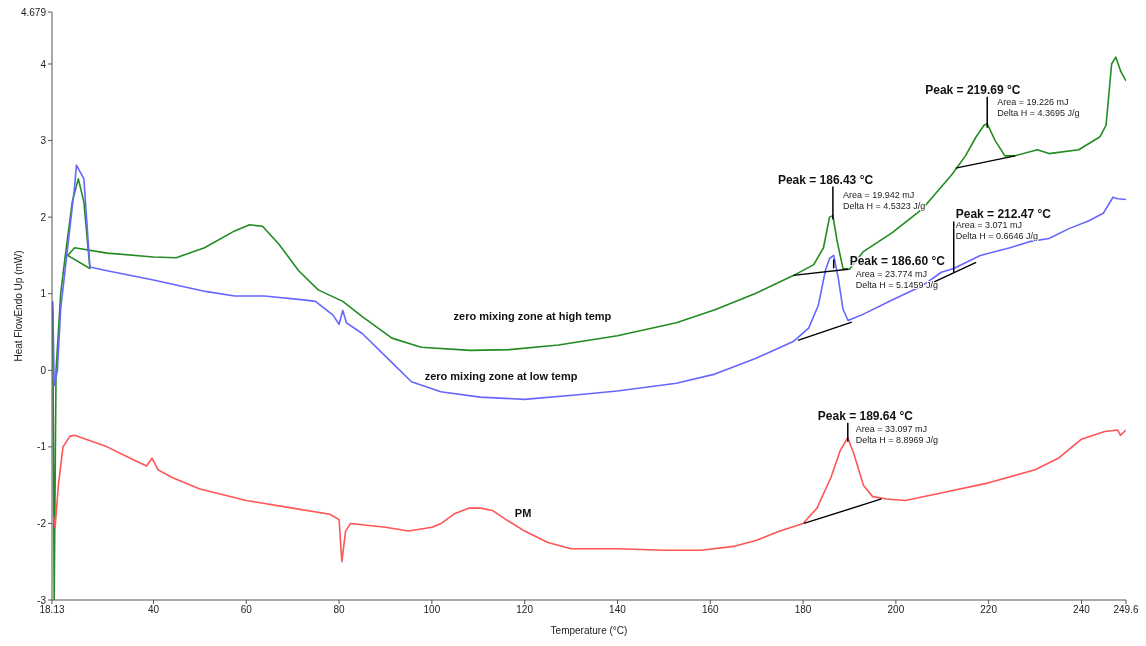  Describe the element at coordinates (1038, 112) in the screenshot. I see `annotation: Delta H = 4.3695 J/g` at that location.